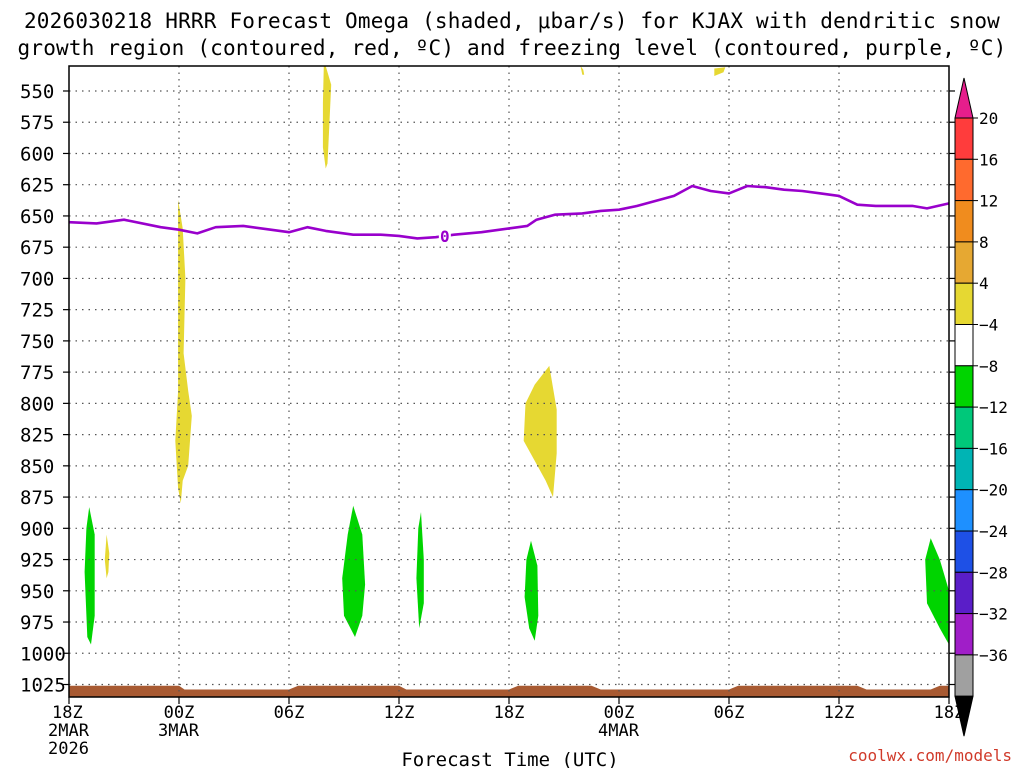 This screenshot has height=768, width=1024. What do you see at coordinates (930, 755) in the screenshot?
I see `source-url: coolwx.com/models` at bounding box center [930, 755].